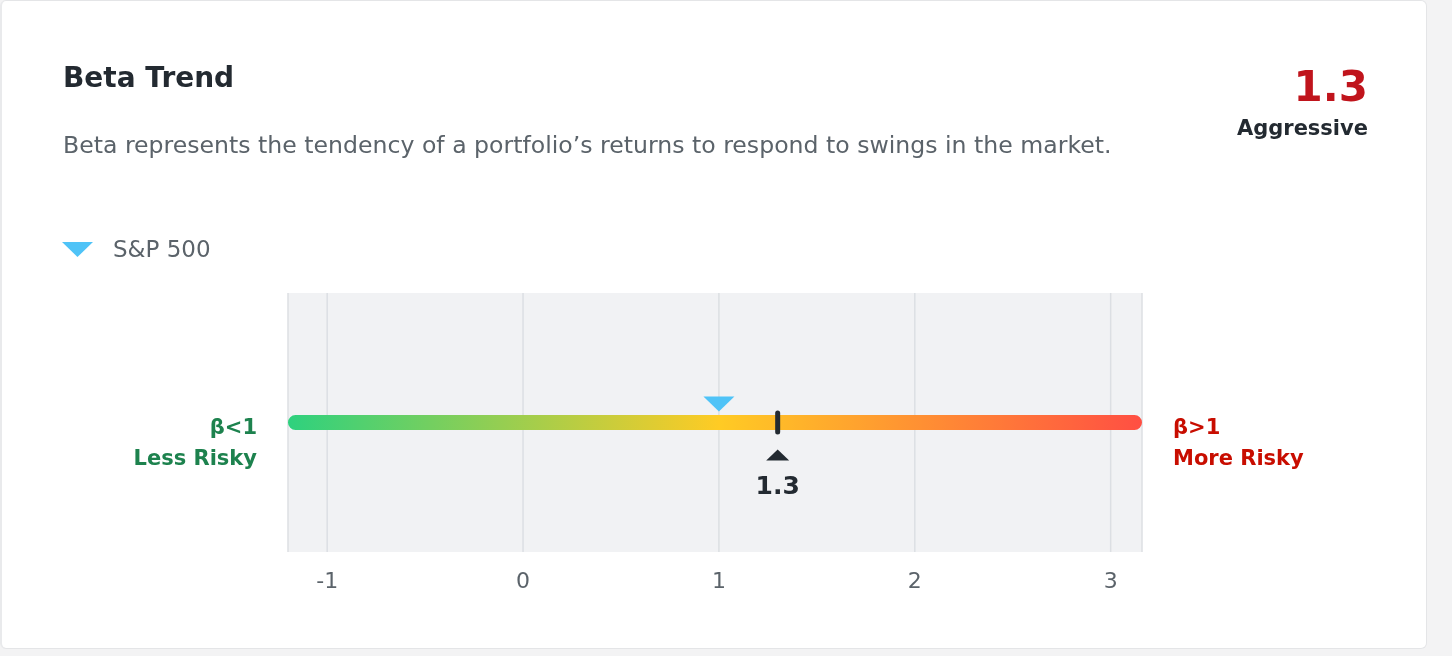 This screenshot has height=656, width=1452. Describe the element at coordinates (1302, 128) in the screenshot. I see `text: Aggressive` at that location.